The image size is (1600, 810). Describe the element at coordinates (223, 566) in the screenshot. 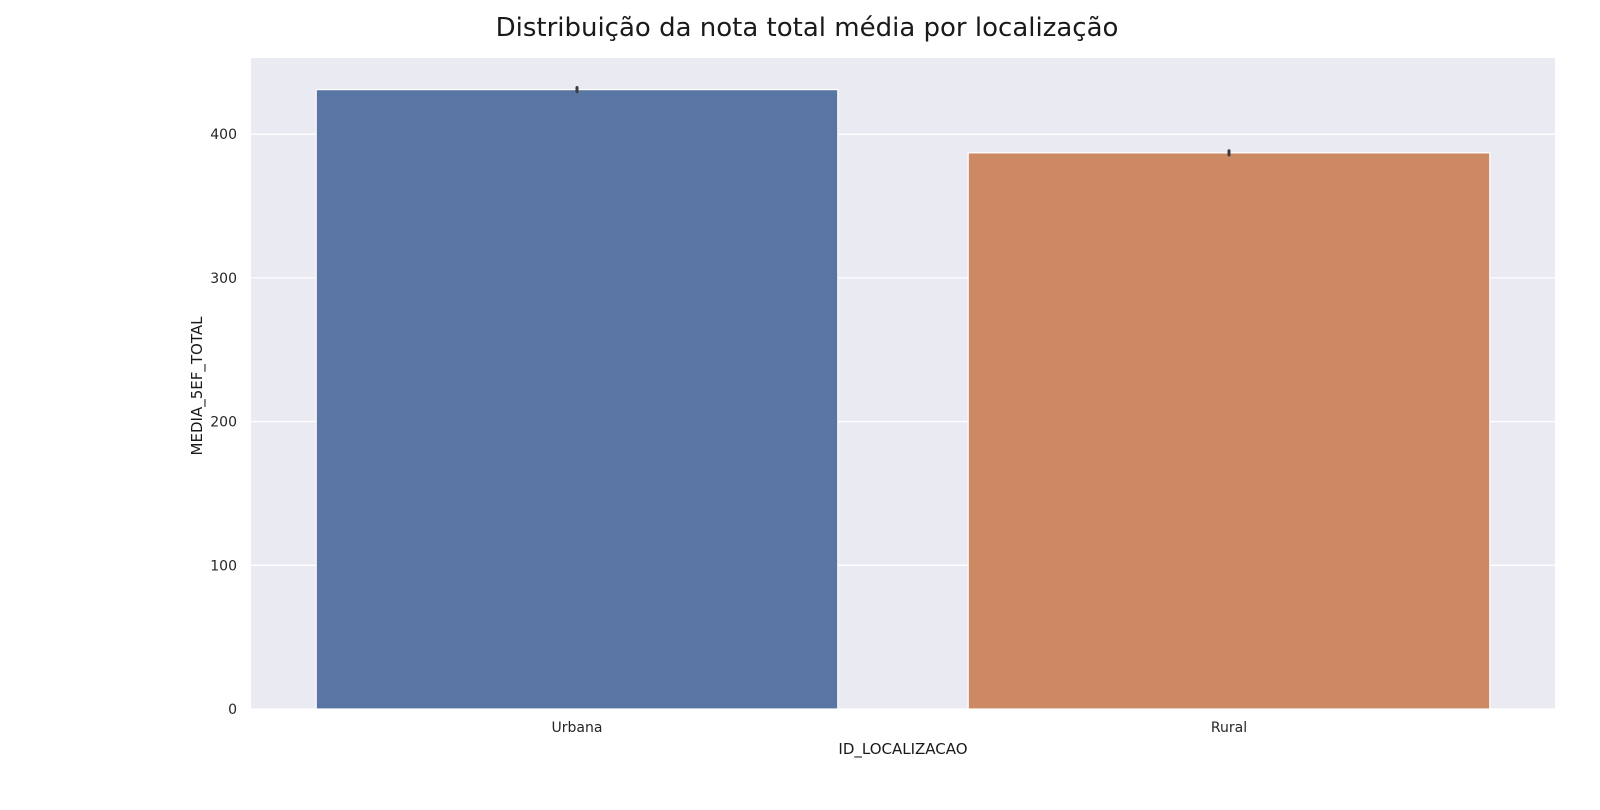

I see `y-tick-label: 100` at that location.